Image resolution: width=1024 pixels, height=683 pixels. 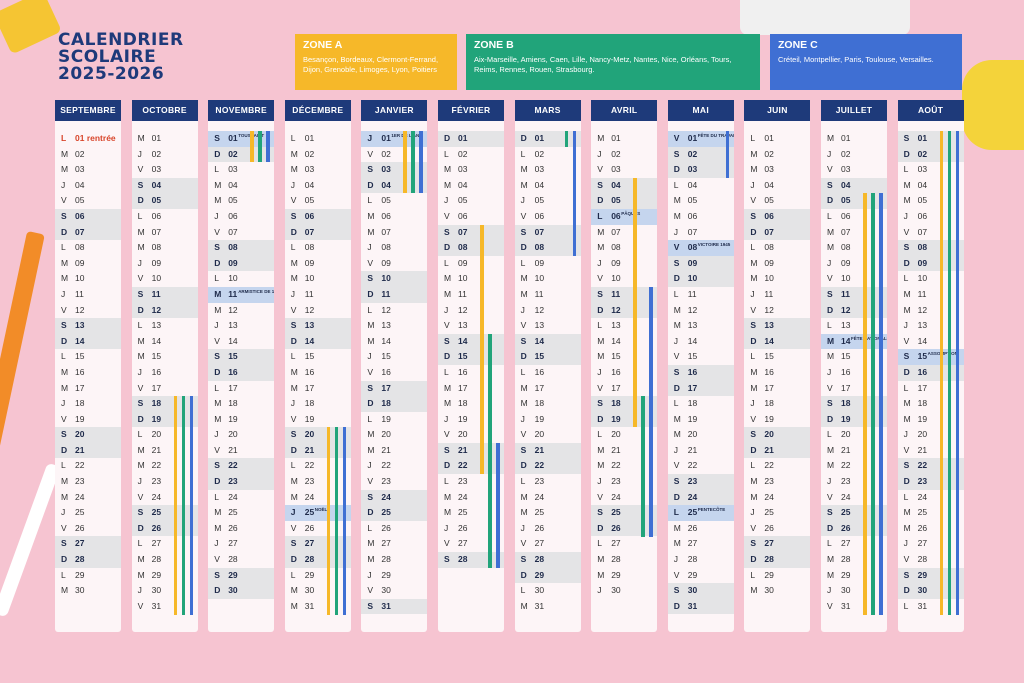 What do you see at coordinates (548, 607) in the screenshot?
I see `day-cell: M 31` at bounding box center [548, 607].